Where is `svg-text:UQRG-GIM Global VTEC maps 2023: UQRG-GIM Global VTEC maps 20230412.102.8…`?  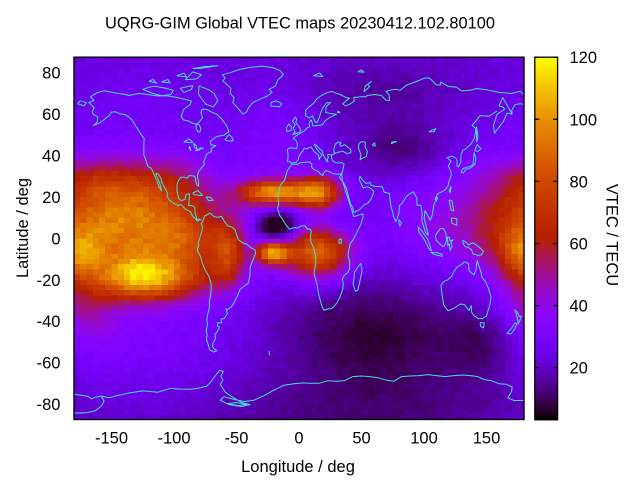
svg-text:UQRG-GIM Global VTEC maps 2023: UQRG-GIM Global VTEC maps 20230412.102.8… is located at coordinates (300, 24).